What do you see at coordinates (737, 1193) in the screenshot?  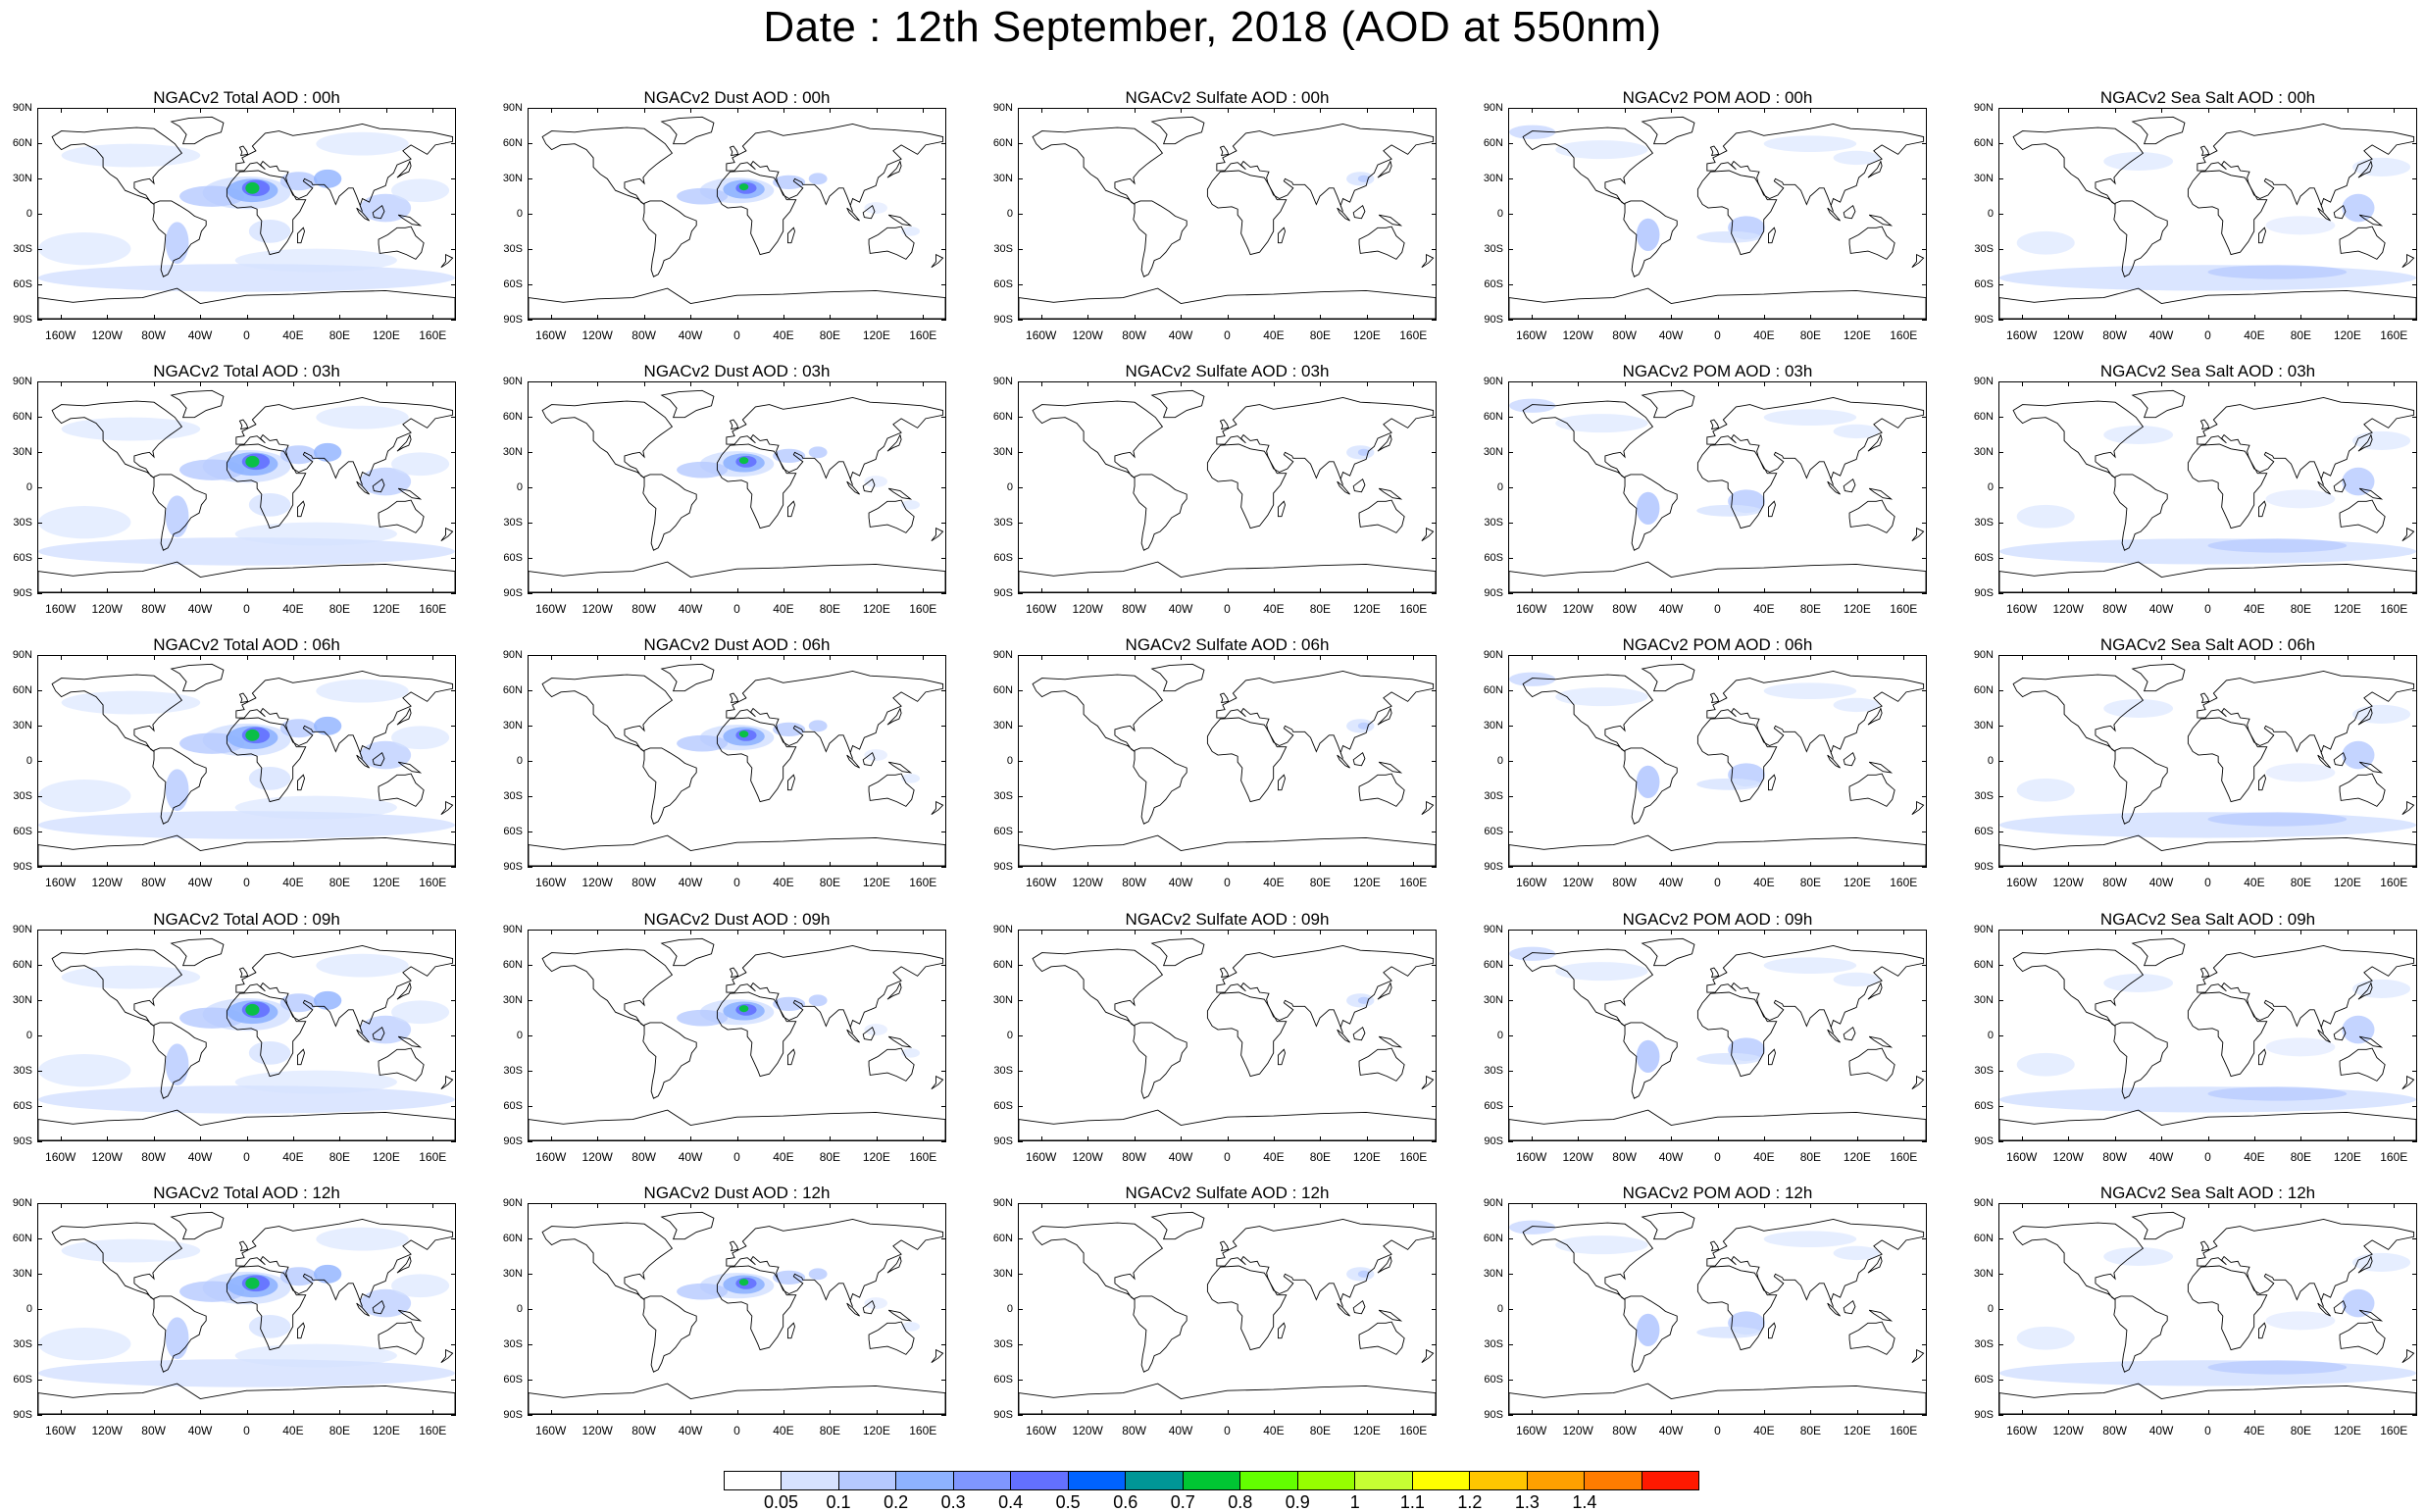 I see `panel-title: NGACv2 Dust AOD : 12h` at bounding box center [737, 1193].